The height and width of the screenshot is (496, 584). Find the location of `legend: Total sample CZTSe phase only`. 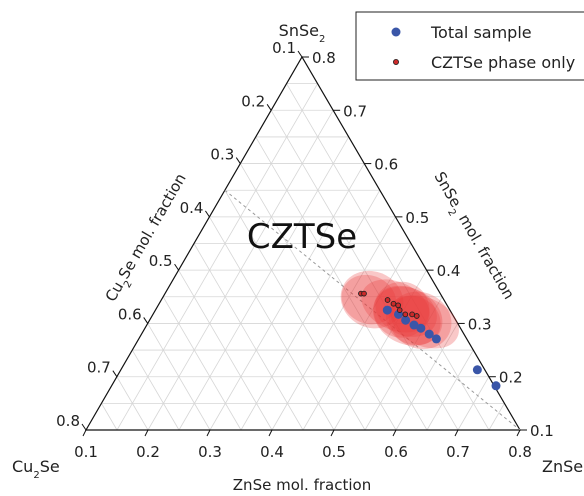

legend: Total sample CZTSe phase only is located at coordinates (469, 46).